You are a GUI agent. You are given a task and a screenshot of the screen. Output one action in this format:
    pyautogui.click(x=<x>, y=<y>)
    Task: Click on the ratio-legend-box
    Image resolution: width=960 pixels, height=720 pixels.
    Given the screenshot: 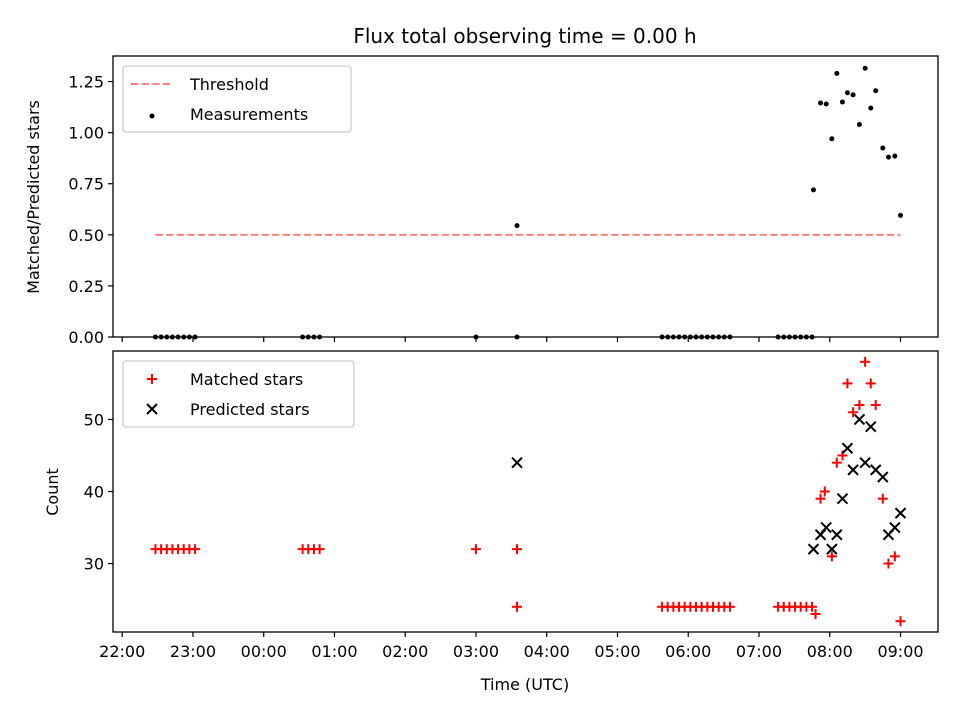 What is the action you would take?
    pyautogui.click(x=237, y=99)
    